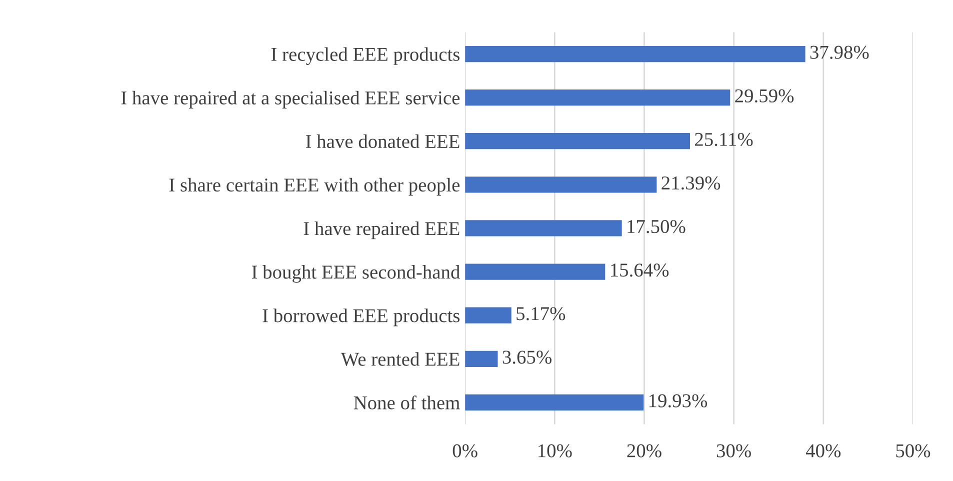 The height and width of the screenshot is (481, 953). Describe the element at coordinates (290, 99) in the screenshot. I see `y-tick-label: I have repaired at a specialised EEE service` at that location.